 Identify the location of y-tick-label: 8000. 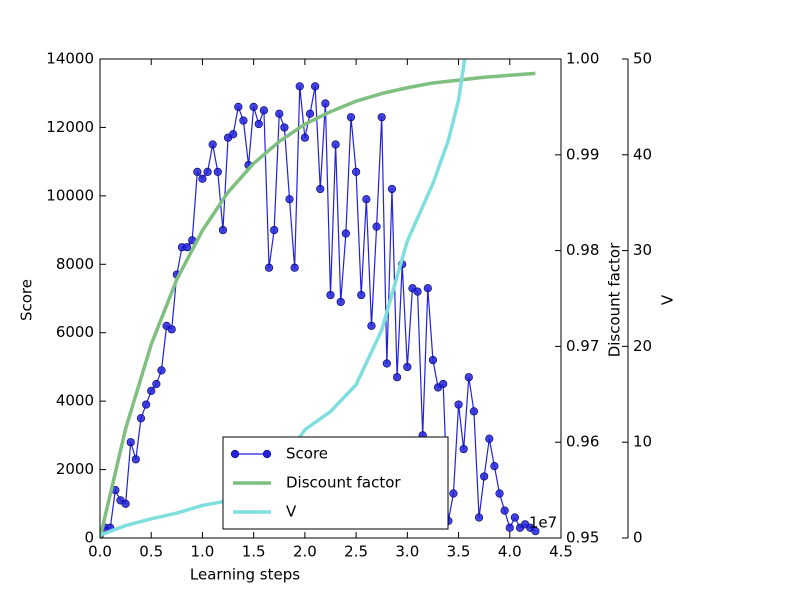
(75, 264).